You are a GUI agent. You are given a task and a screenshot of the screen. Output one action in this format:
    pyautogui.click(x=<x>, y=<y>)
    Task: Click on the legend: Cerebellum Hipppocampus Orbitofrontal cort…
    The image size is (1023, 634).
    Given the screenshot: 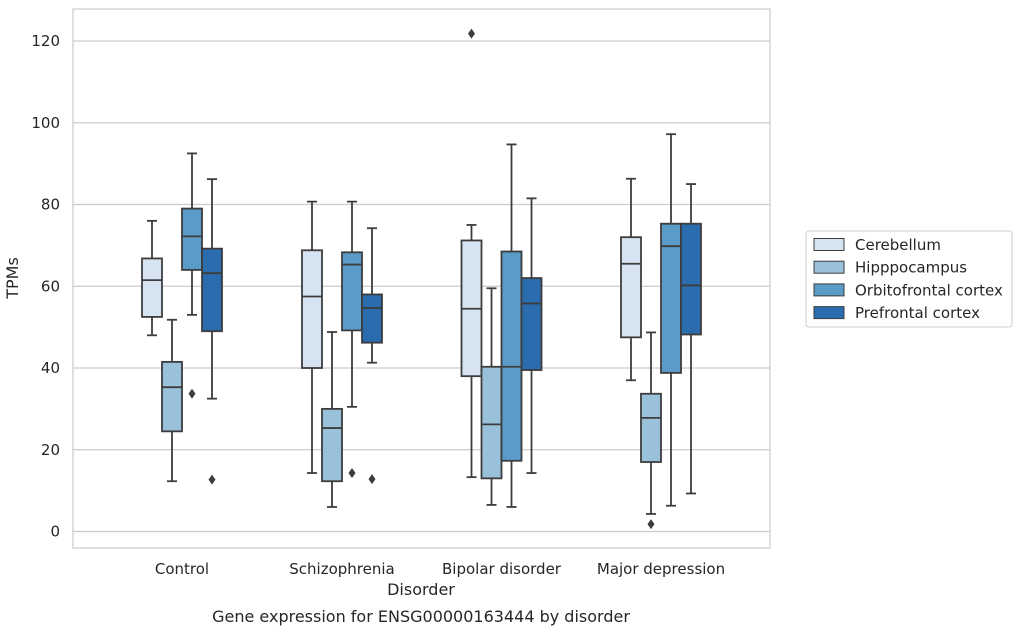 What is the action you would take?
    pyautogui.click(x=909, y=279)
    